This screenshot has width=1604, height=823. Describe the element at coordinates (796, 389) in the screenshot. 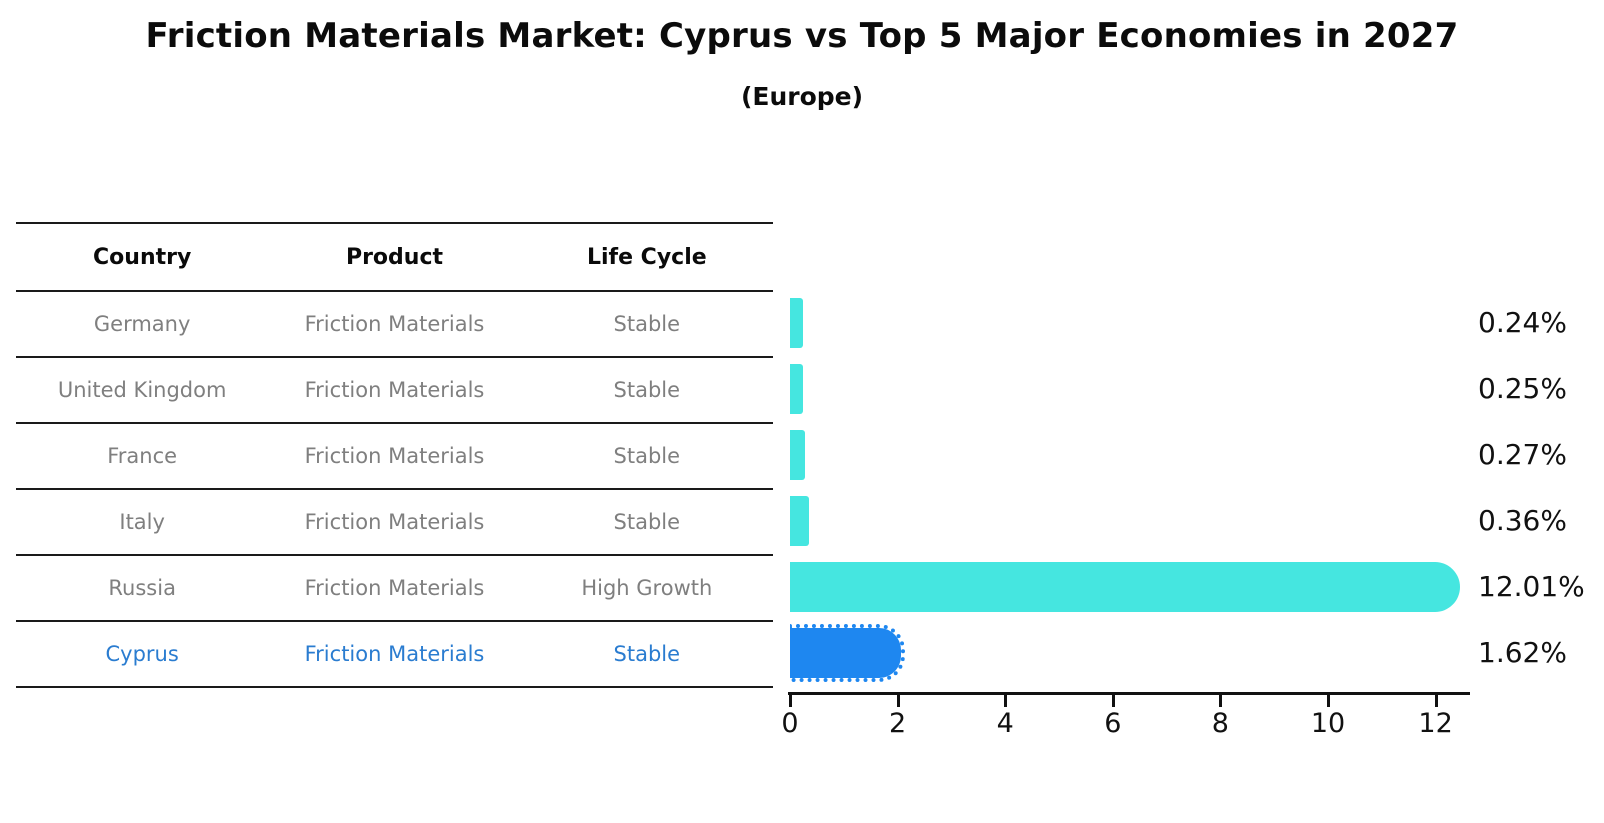

I see `bar-united-kingdom` at that location.